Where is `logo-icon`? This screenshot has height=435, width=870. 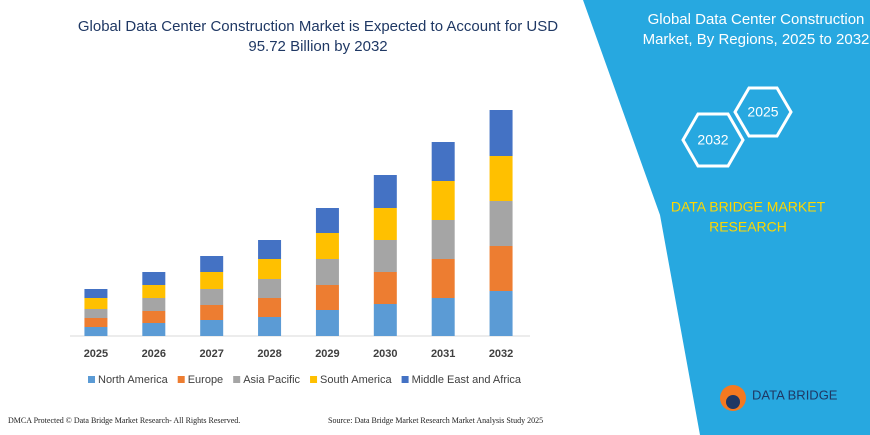
logo-icon is located at coordinates (733, 402).